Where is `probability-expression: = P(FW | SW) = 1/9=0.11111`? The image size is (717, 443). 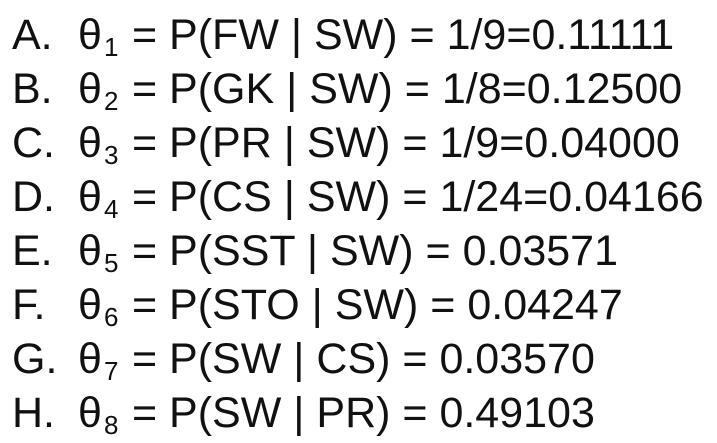
probability-expression: = P(FW | SW) = 1/9=0.11111 is located at coordinates (403, 35).